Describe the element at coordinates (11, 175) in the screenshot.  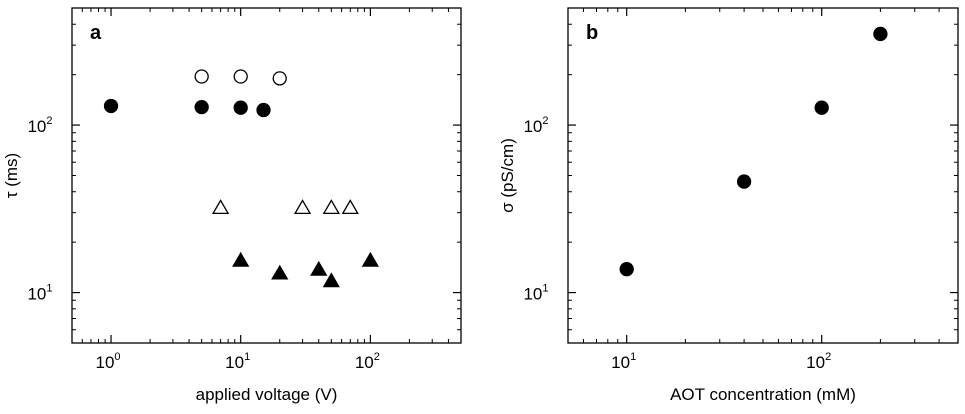
I see `y-axis-label: τ (ms)` at that location.